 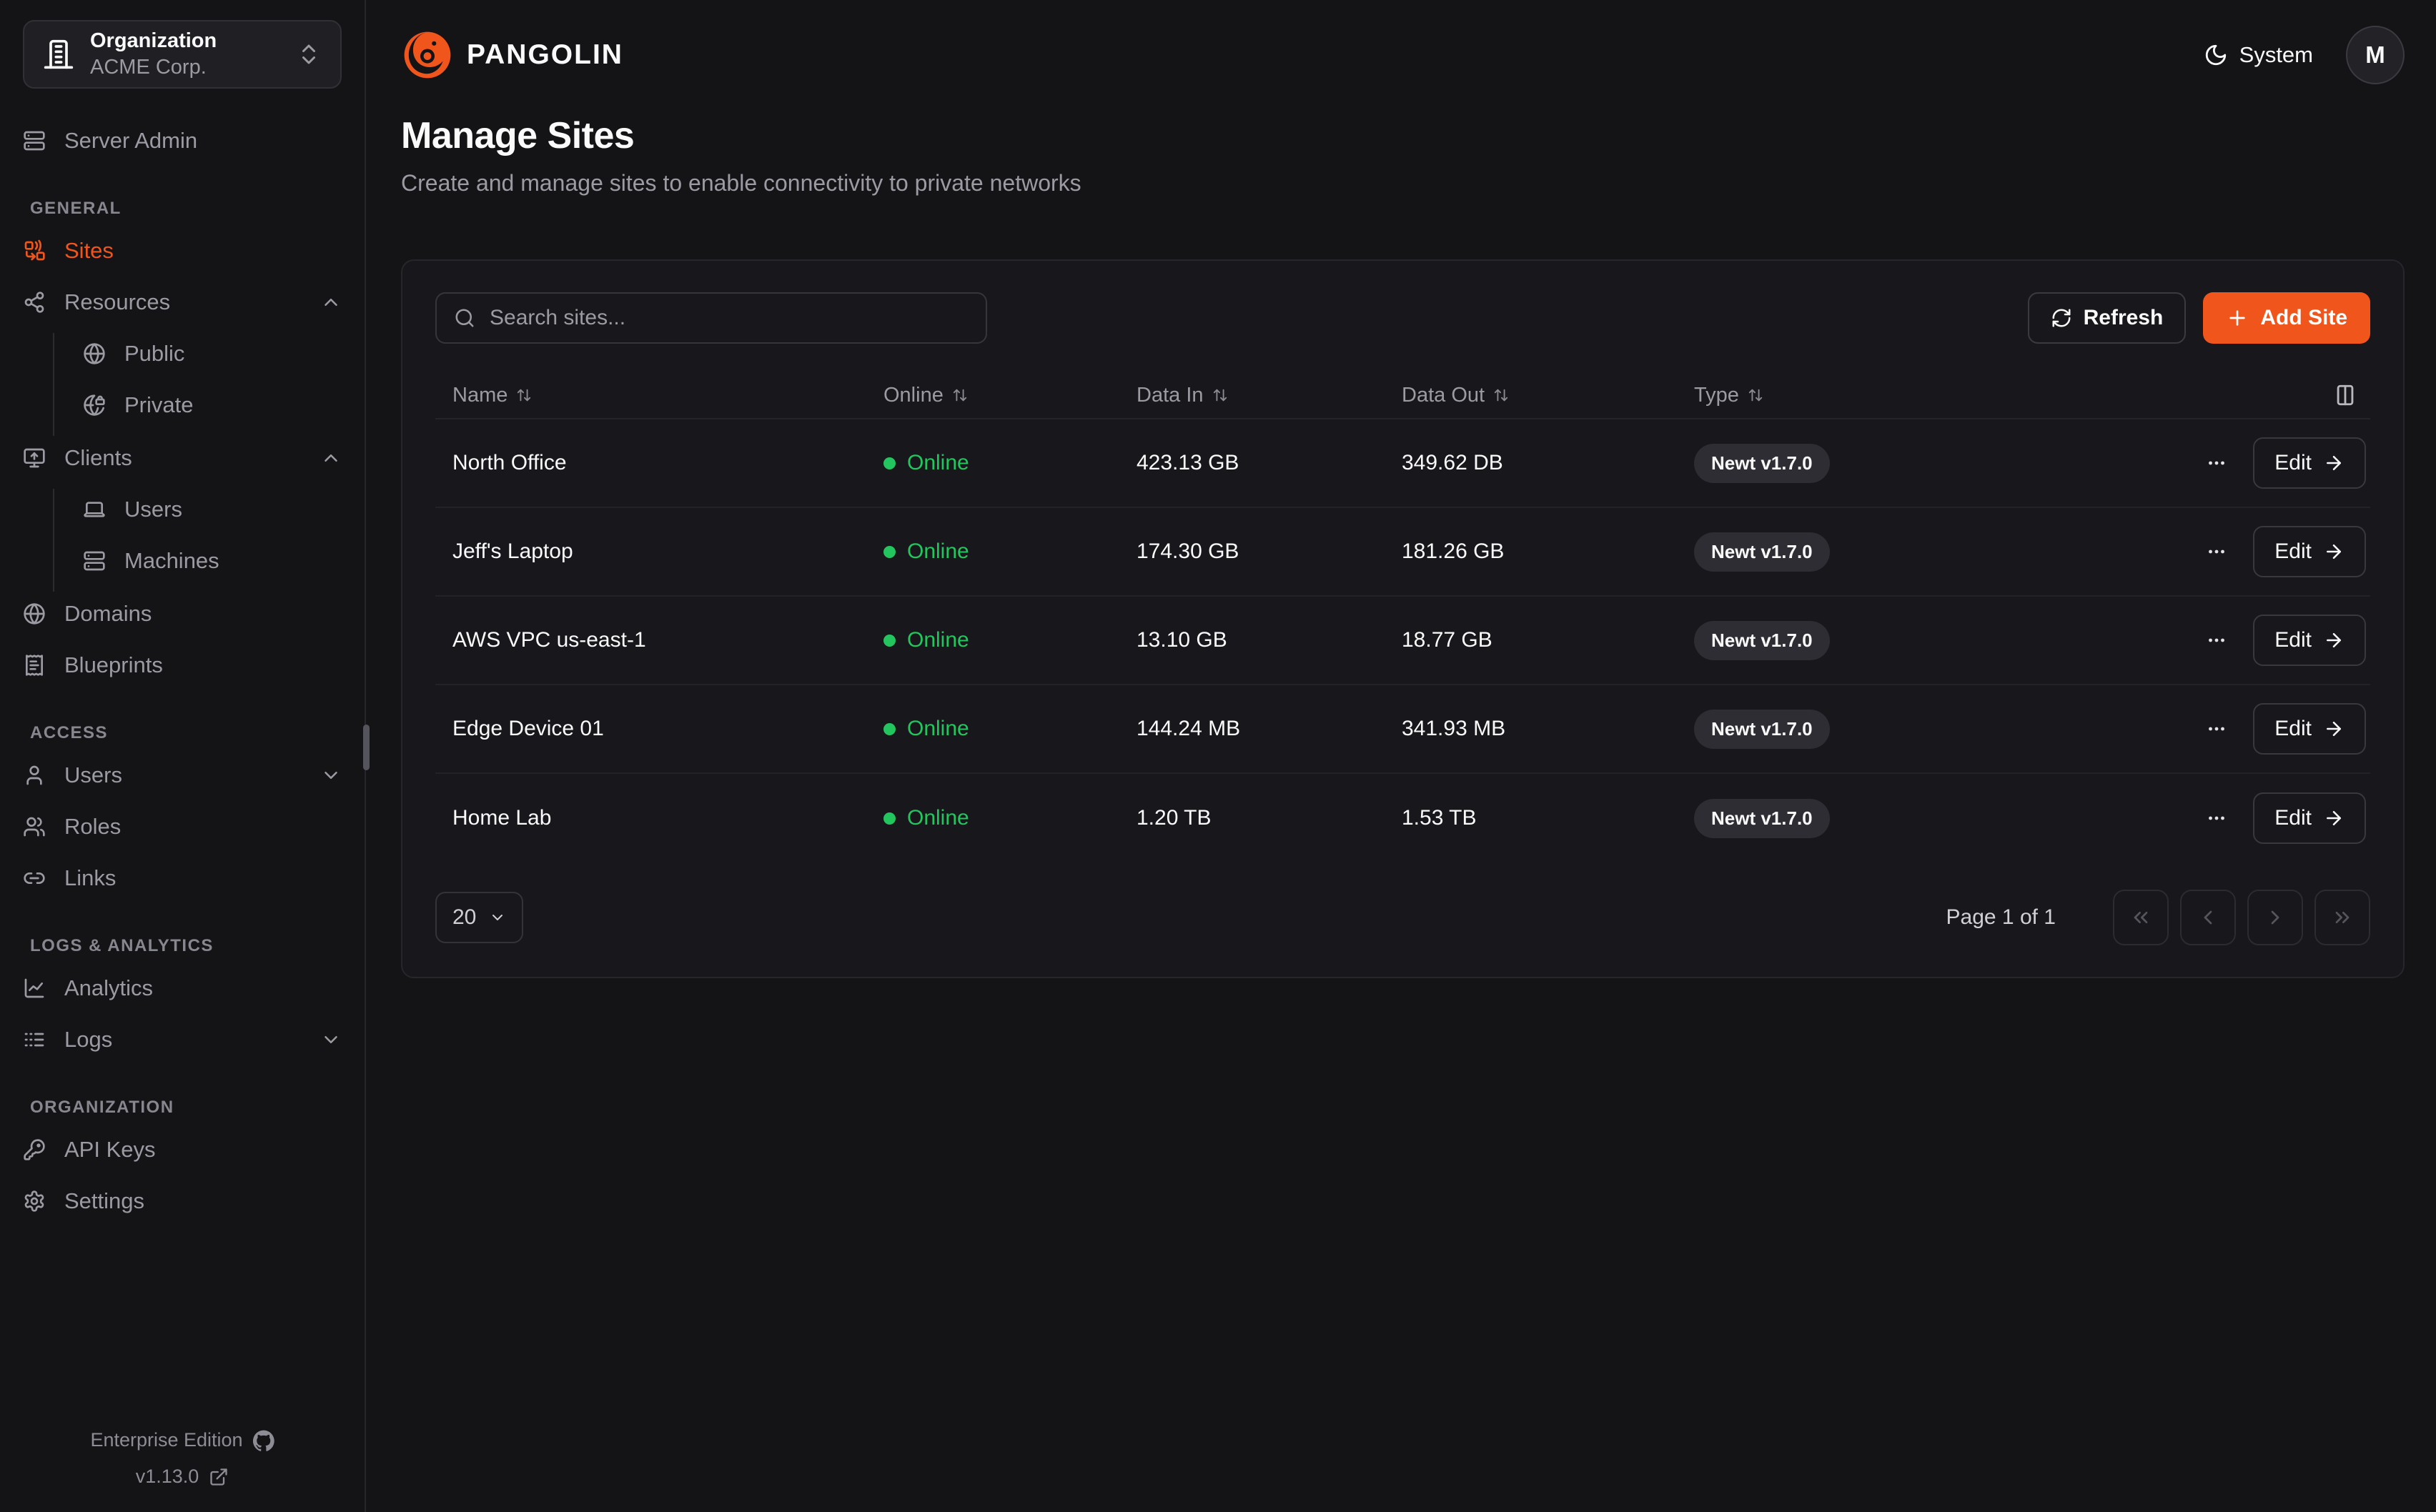 What do you see at coordinates (167, 1440) in the screenshot?
I see `edition-label: Enterprise Edition` at bounding box center [167, 1440].